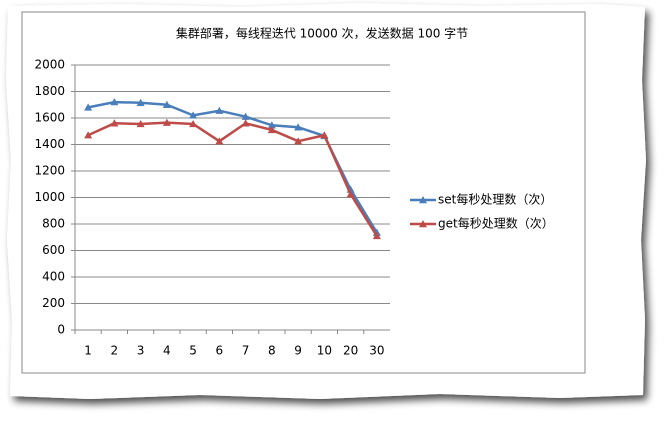  What do you see at coordinates (115, 351) in the screenshot?
I see `x-tick-label: 2` at bounding box center [115, 351].